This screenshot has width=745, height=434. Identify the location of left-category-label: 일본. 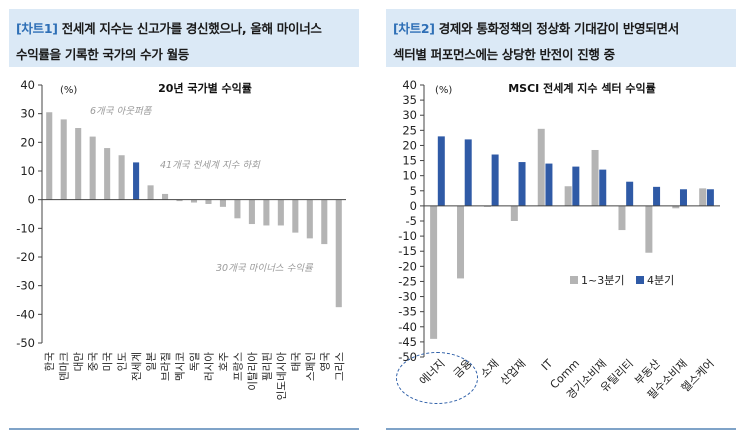
(151, 362).